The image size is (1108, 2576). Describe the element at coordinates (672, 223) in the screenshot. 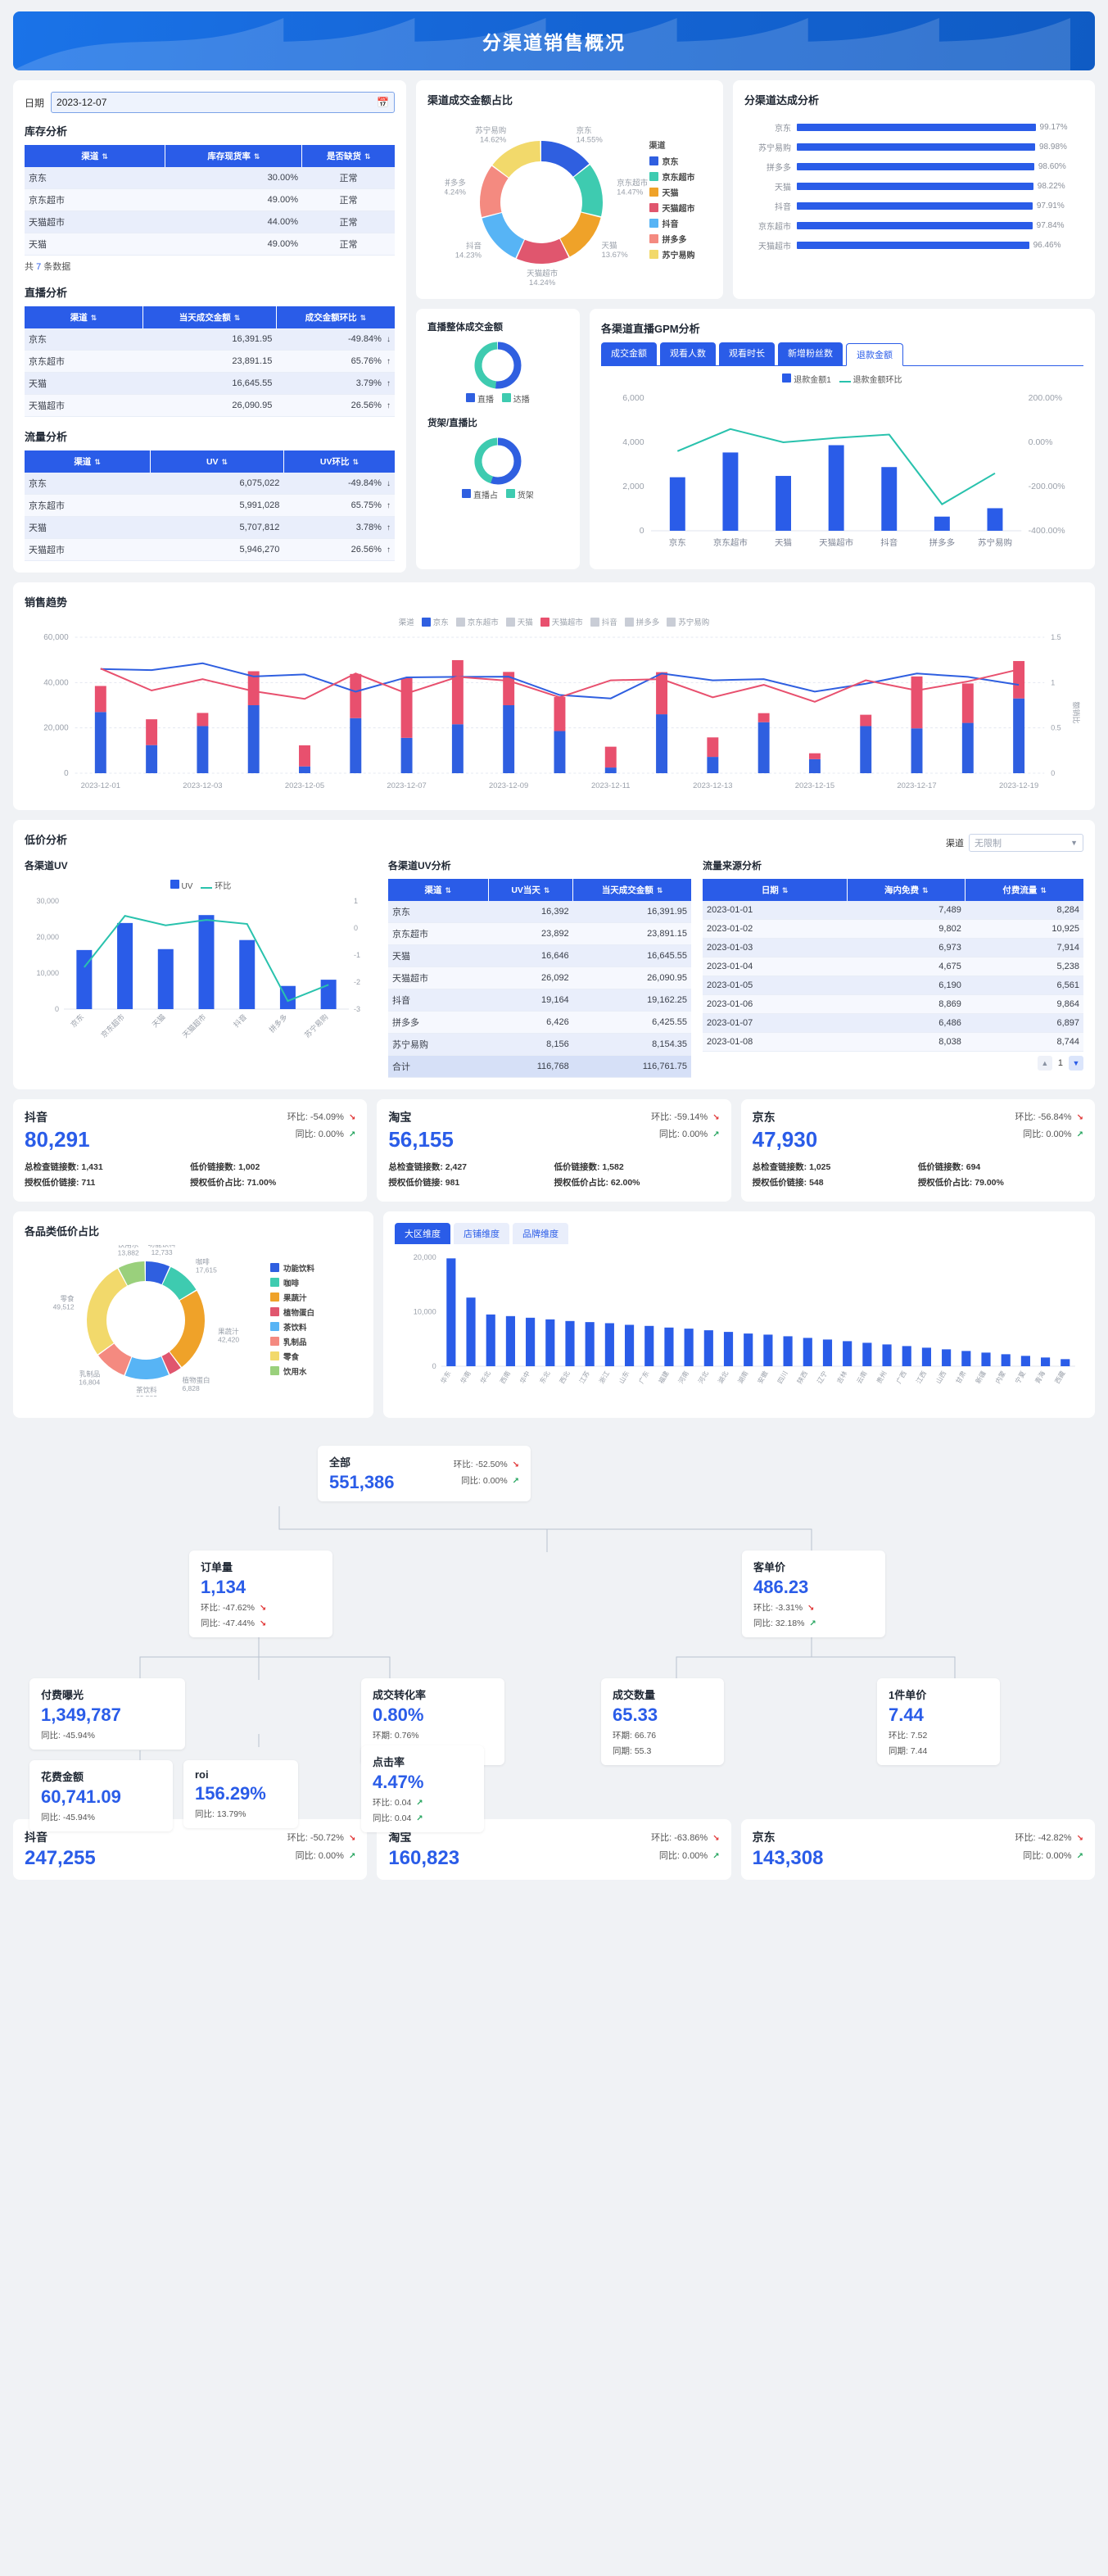

I see `legend-item-抖音: 抖音` at that location.